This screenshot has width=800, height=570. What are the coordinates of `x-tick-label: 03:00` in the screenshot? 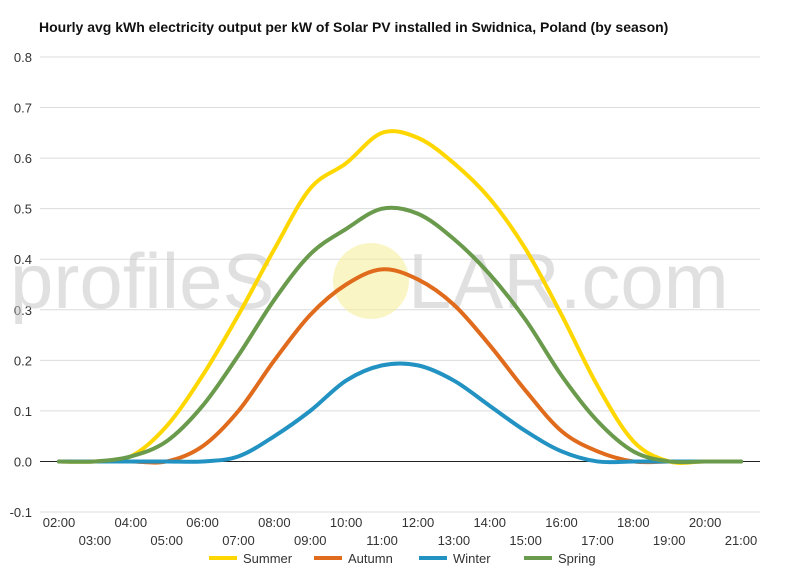 It's located at (95, 540).